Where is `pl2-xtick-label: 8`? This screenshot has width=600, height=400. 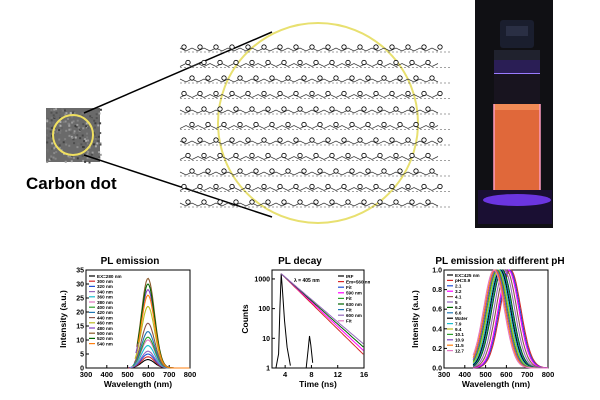
pl2-xtick-label: 8 is located at coordinates (311, 374).